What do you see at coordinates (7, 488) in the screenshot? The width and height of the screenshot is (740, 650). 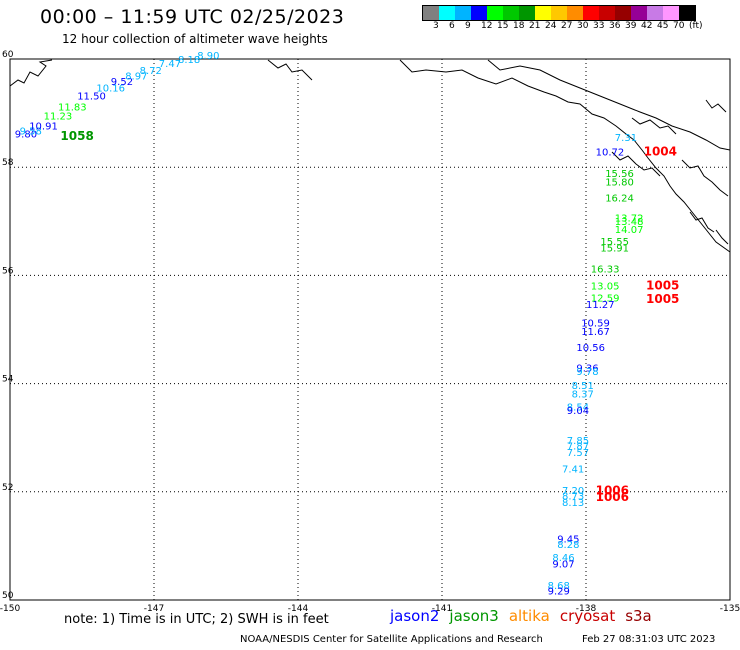 I see `latitude-tick-label: 52` at bounding box center [7, 488].